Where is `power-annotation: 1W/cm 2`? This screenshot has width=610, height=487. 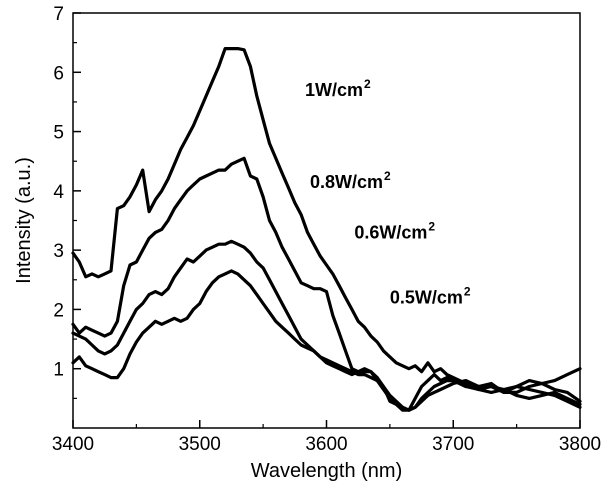 power-annotation: 1W/cm 2 is located at coordinates (338, 88).